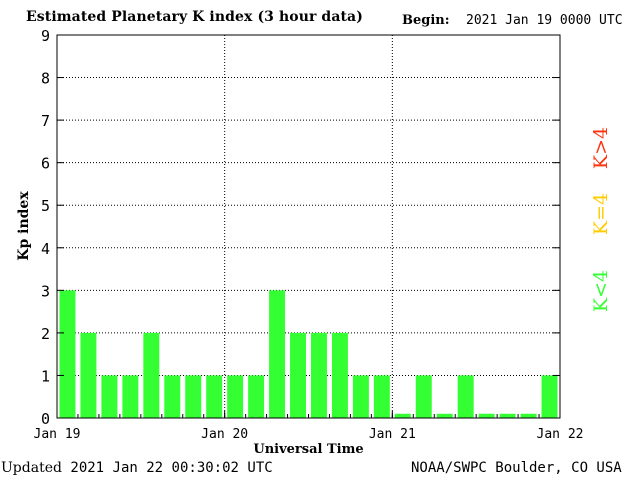 The height and width of the screenshot is (480, 640). I want to click on ytick-label: 1, so click(45, 376).